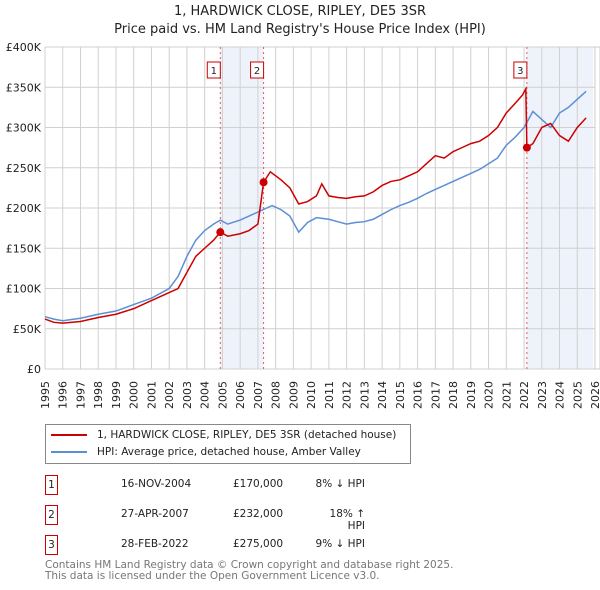  Describe the element at coordinates (364, 395) in the screenshot. I see `x-tick-label: 2013` at that location.